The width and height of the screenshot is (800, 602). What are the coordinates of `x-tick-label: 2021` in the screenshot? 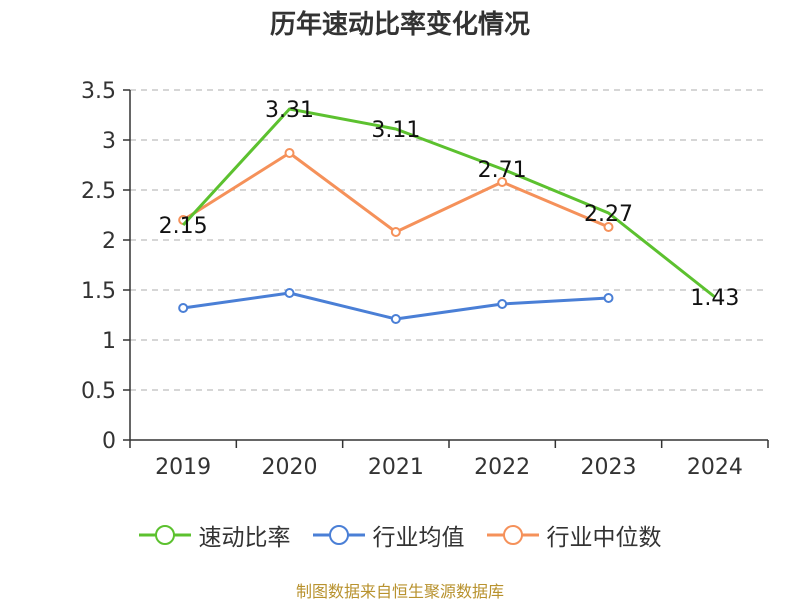 It's located at (396, 467).